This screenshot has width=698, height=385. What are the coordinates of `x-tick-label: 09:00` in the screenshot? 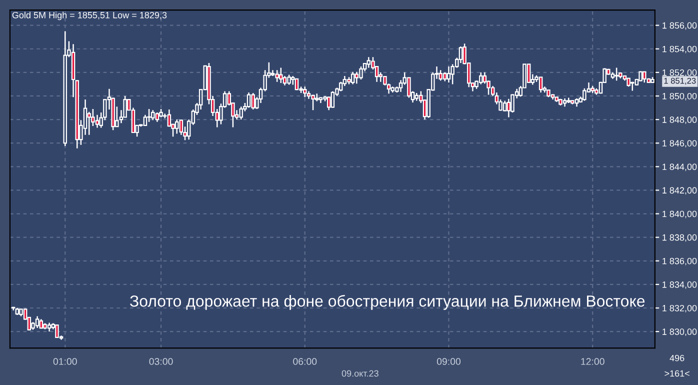 It's located at (448, 361).